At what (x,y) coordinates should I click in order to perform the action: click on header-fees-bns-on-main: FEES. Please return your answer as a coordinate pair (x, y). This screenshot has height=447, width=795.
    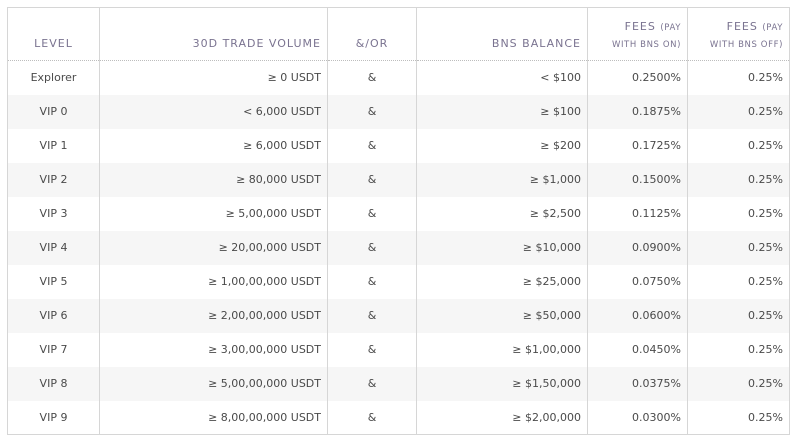
    Looking at the image, I should click on (640, 26).